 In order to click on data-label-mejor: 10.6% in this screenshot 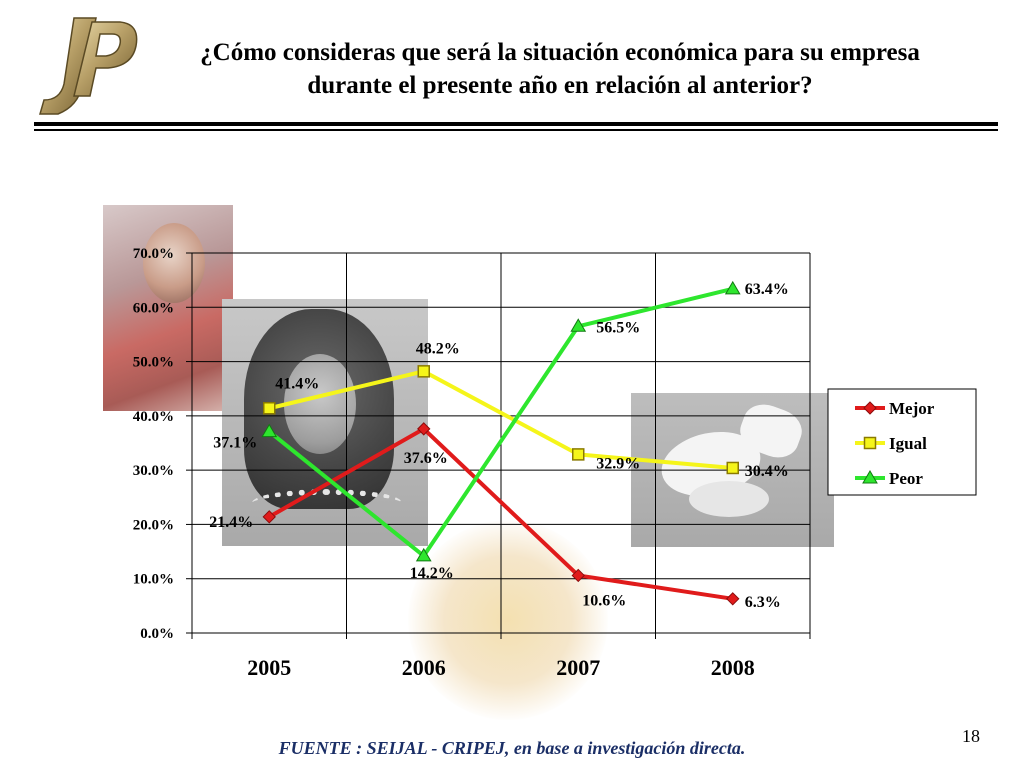, I will do `click(604, 600)`.